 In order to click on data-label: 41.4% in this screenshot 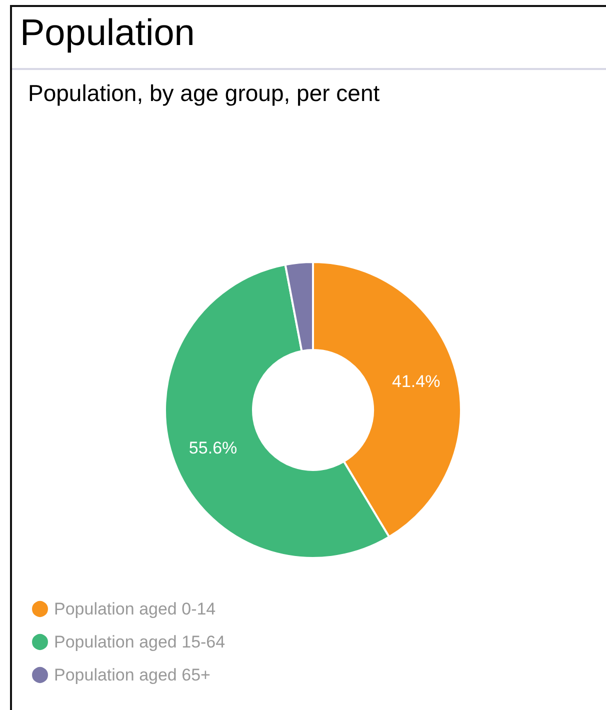, I will do `click(416, 381)`.